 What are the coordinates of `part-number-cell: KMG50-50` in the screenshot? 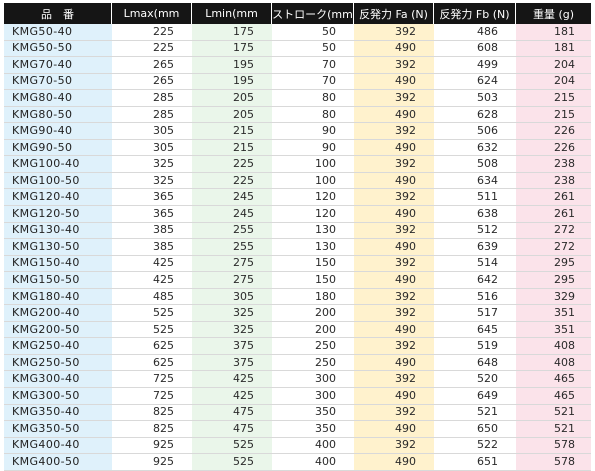 It's located at (58, 49).